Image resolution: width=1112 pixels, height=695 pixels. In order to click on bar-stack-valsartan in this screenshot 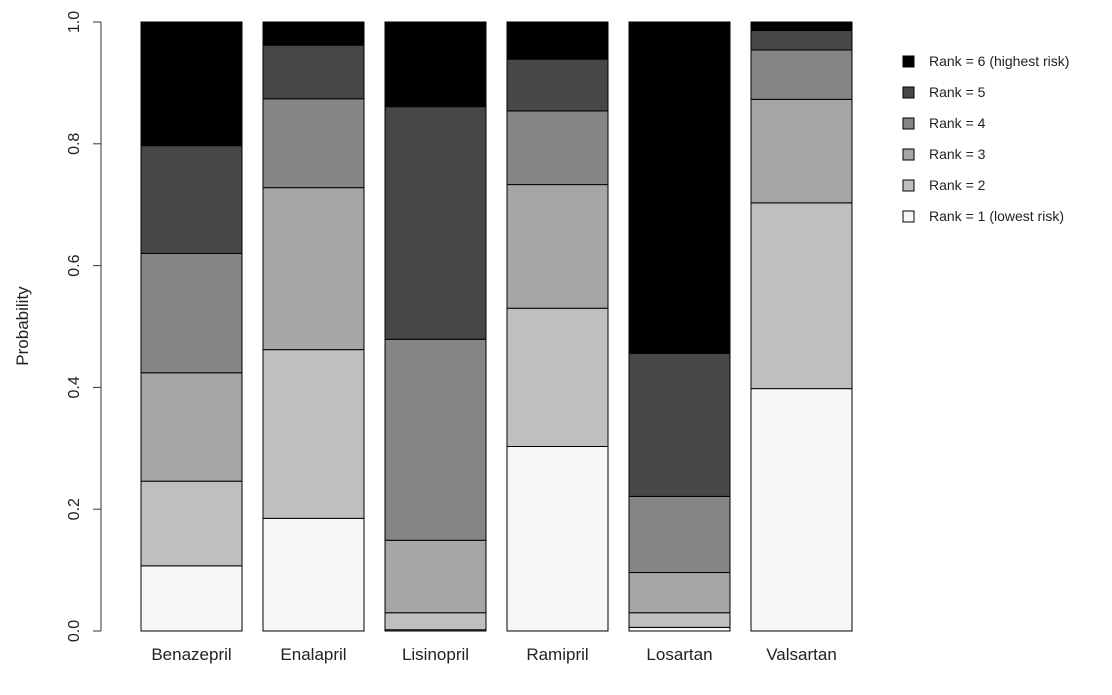, I will do `click(801, 326)`.